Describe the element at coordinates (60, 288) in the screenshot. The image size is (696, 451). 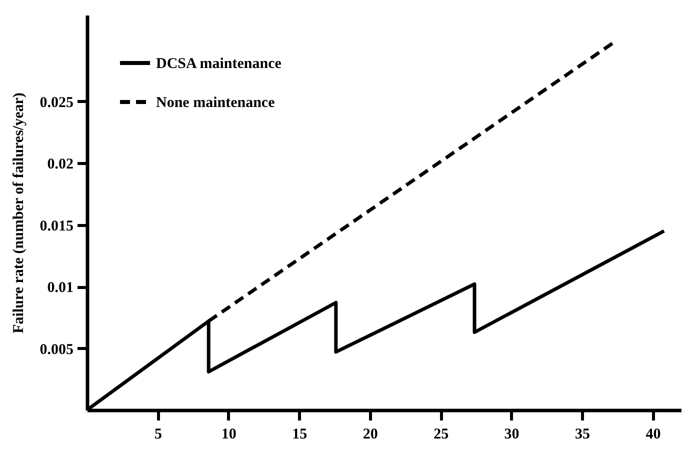
I see `y-tick-label: 0.01` at that location.